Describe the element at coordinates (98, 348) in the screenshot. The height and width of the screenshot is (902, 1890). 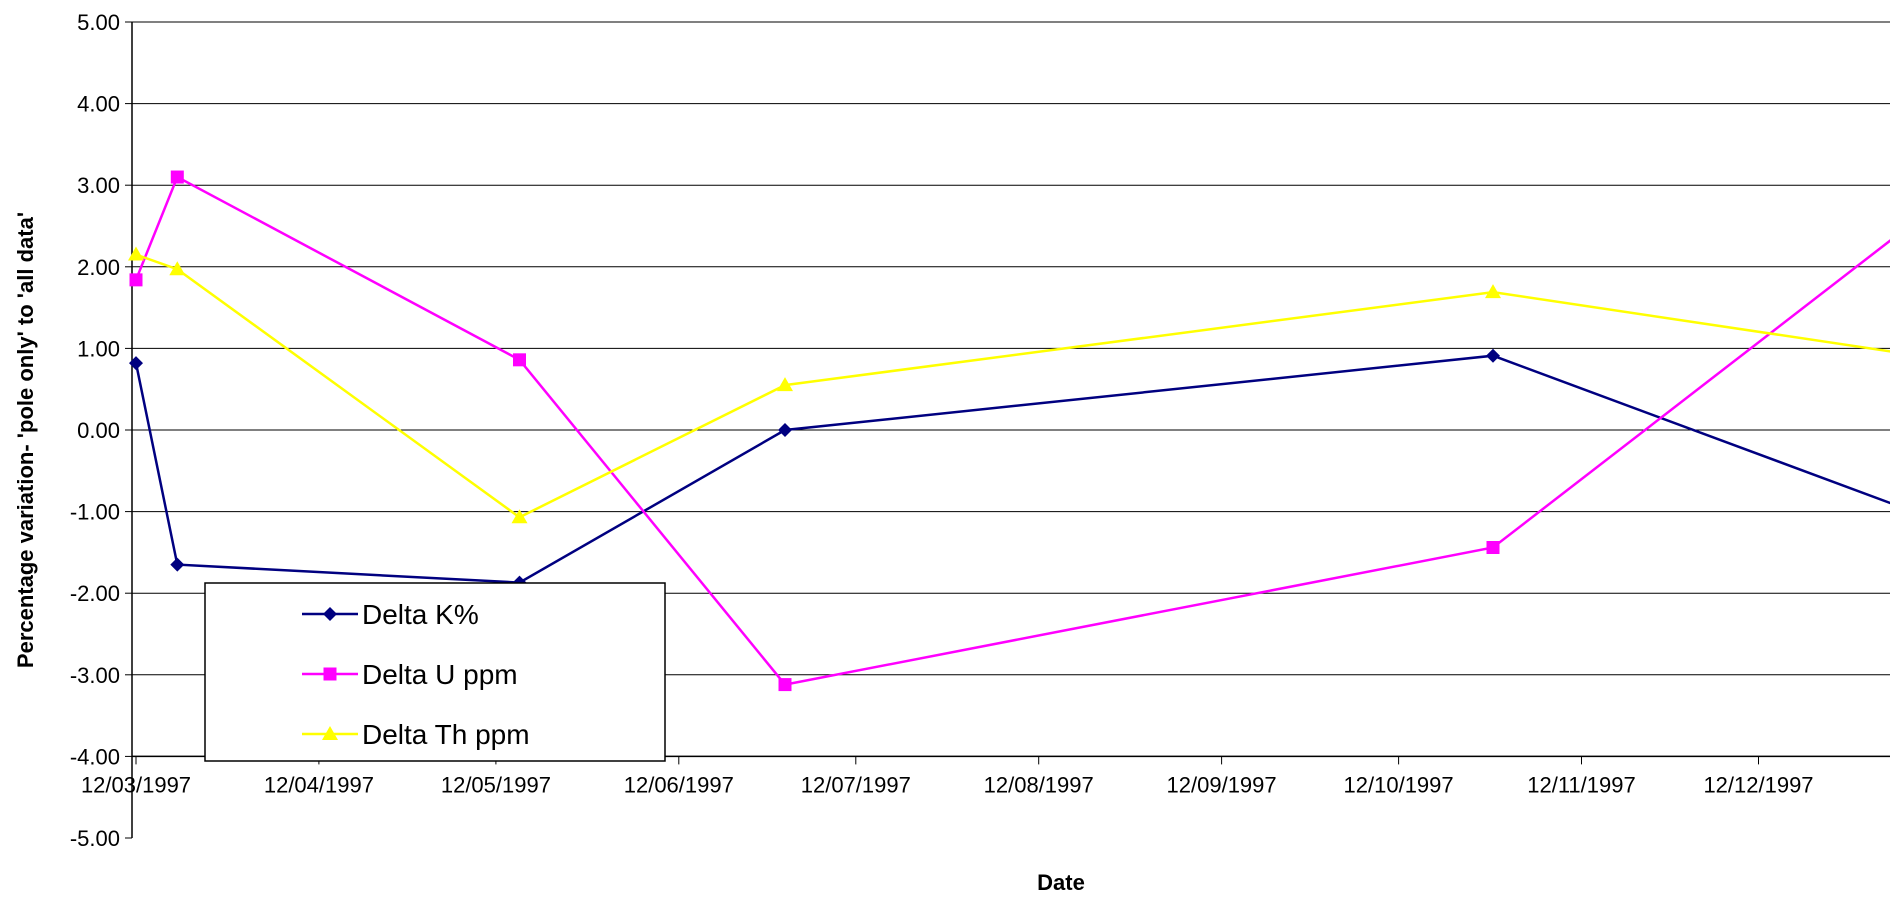
I see `y-tick-label: 1.00` at that location.